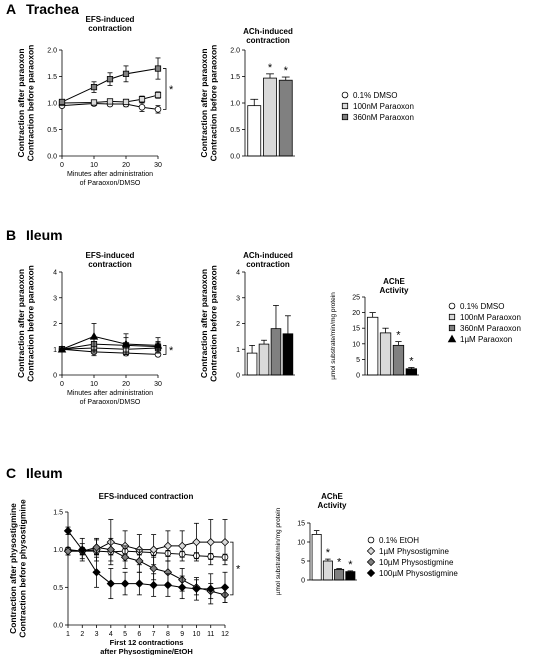  Describe the element at coordinates (55, 273) in the screenshot. I see `y-tick-label: 4` at that location.